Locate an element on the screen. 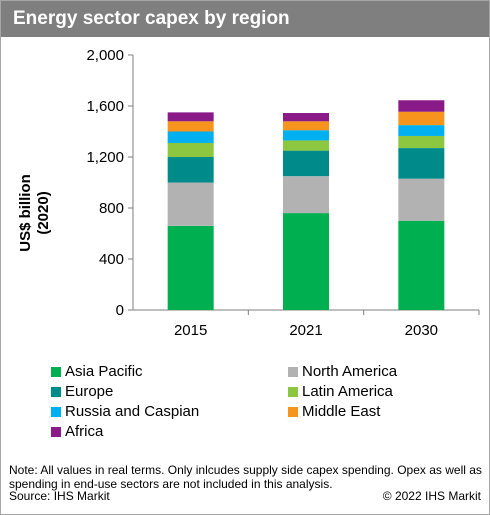 This screenshot has height=515, width=490. legend-label: Africa is located at coordinates (84, 431).